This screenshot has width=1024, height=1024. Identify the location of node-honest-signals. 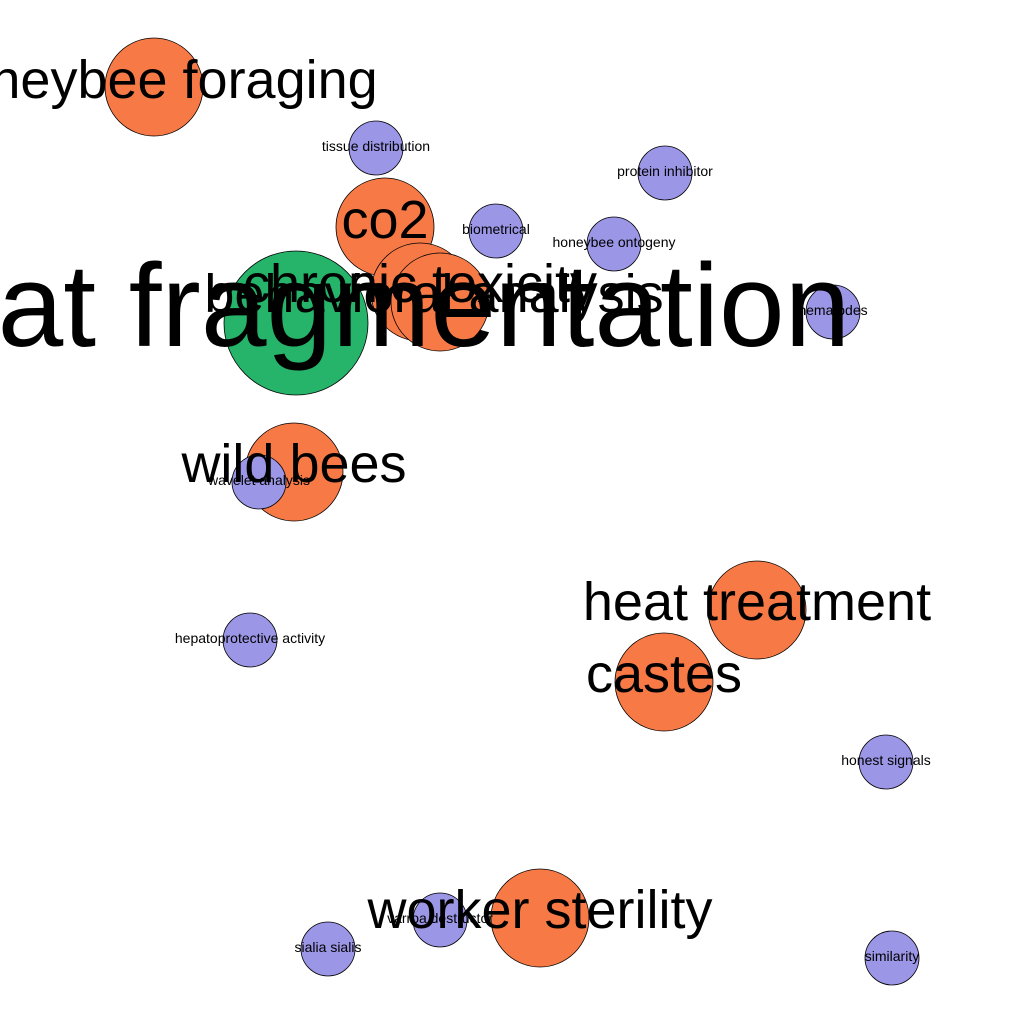
(886, 762).